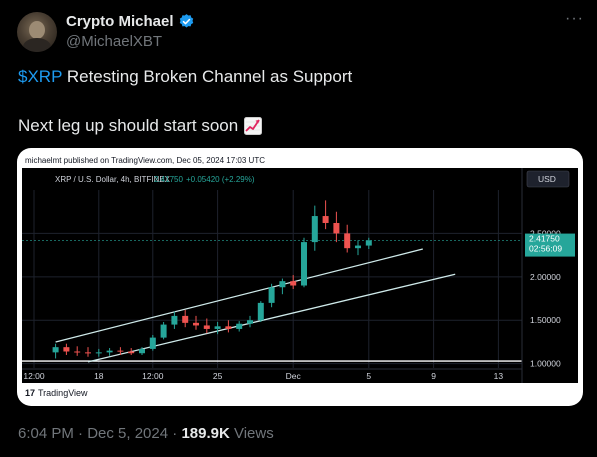 This screenshot has width=597, height=457. I want to click on price-tick-label: 2.00000, so click(545, 277).